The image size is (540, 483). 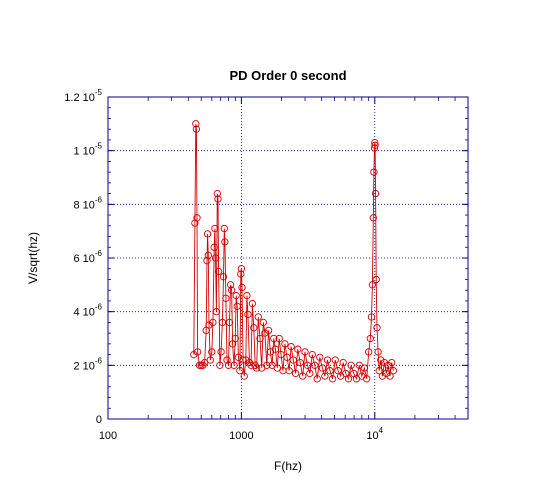 I want to click on x-axis-label: F(hz), so click(x=288, y=466).